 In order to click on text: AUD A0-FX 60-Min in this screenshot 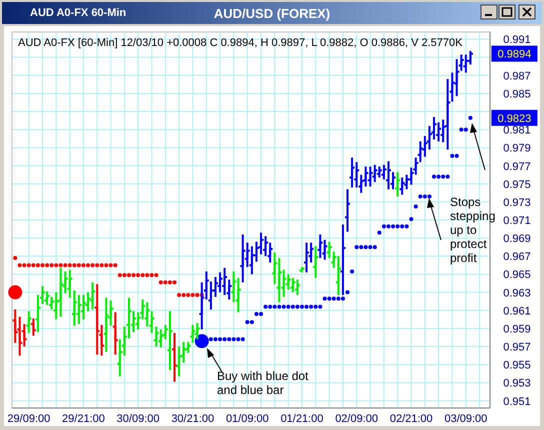, I will do `click(78, 13)`.